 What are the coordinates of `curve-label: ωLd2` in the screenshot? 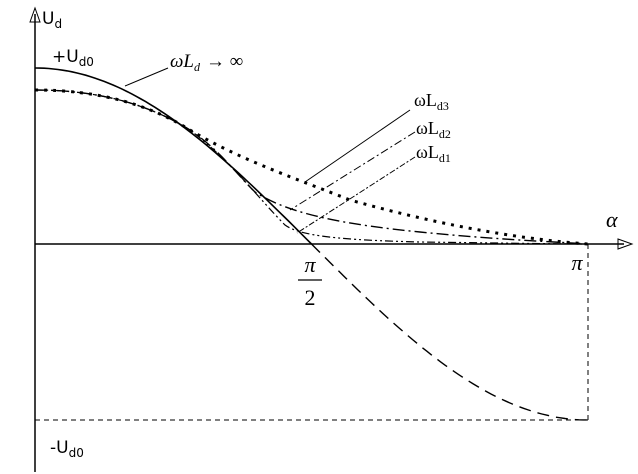 It's located at (433, 129).